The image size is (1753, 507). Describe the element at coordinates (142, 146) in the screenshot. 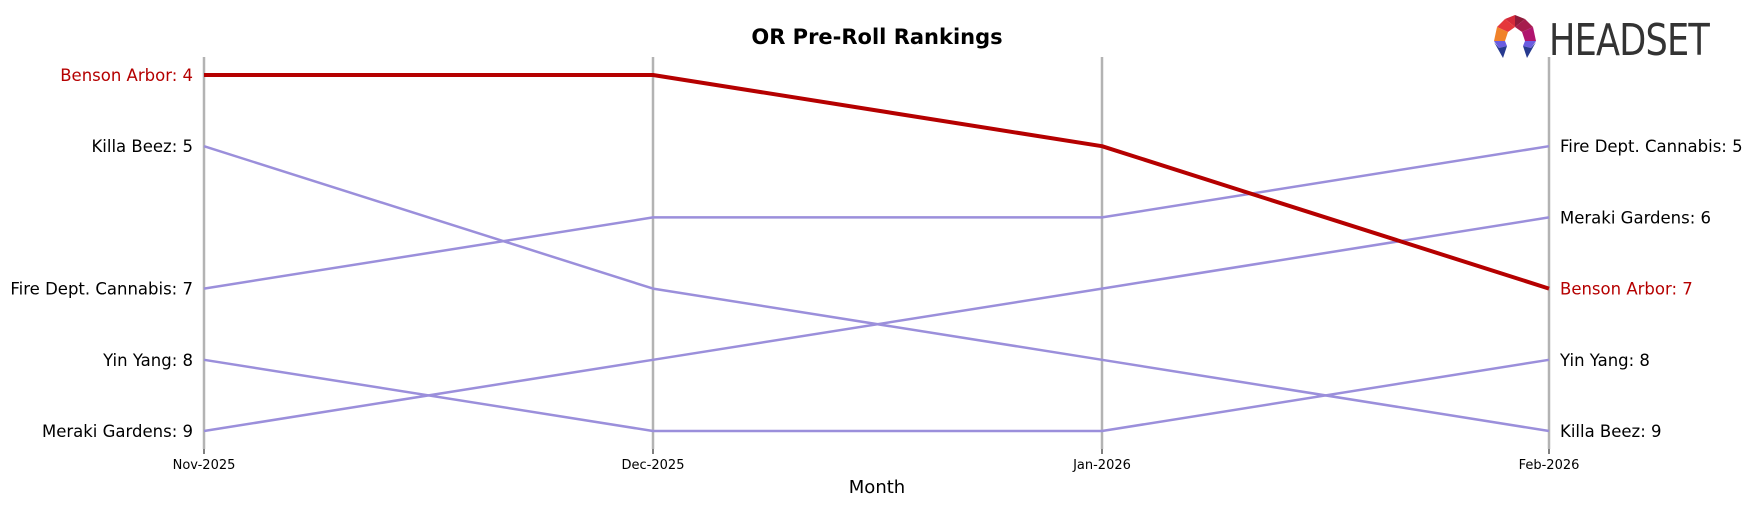

I see `left-rank-label: Killa Beez: 5` at that location.